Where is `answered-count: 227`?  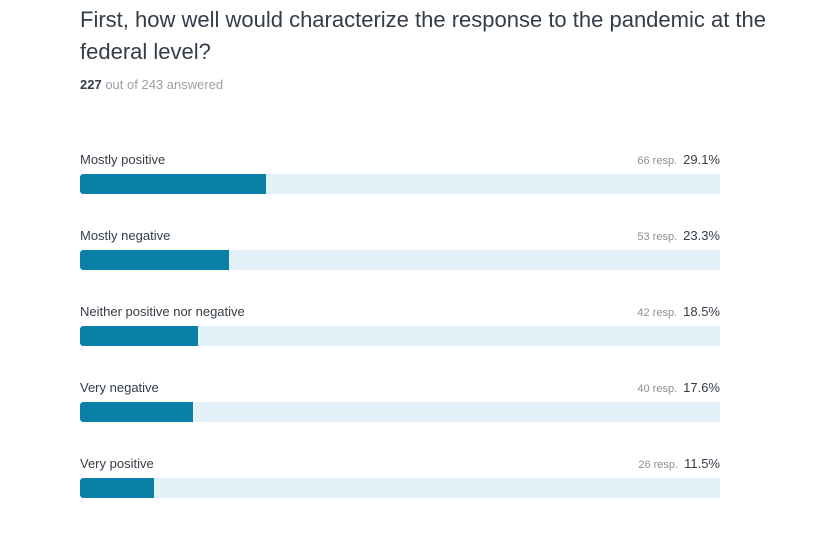
answered-count: 227 is located at coordinates (91, 84).